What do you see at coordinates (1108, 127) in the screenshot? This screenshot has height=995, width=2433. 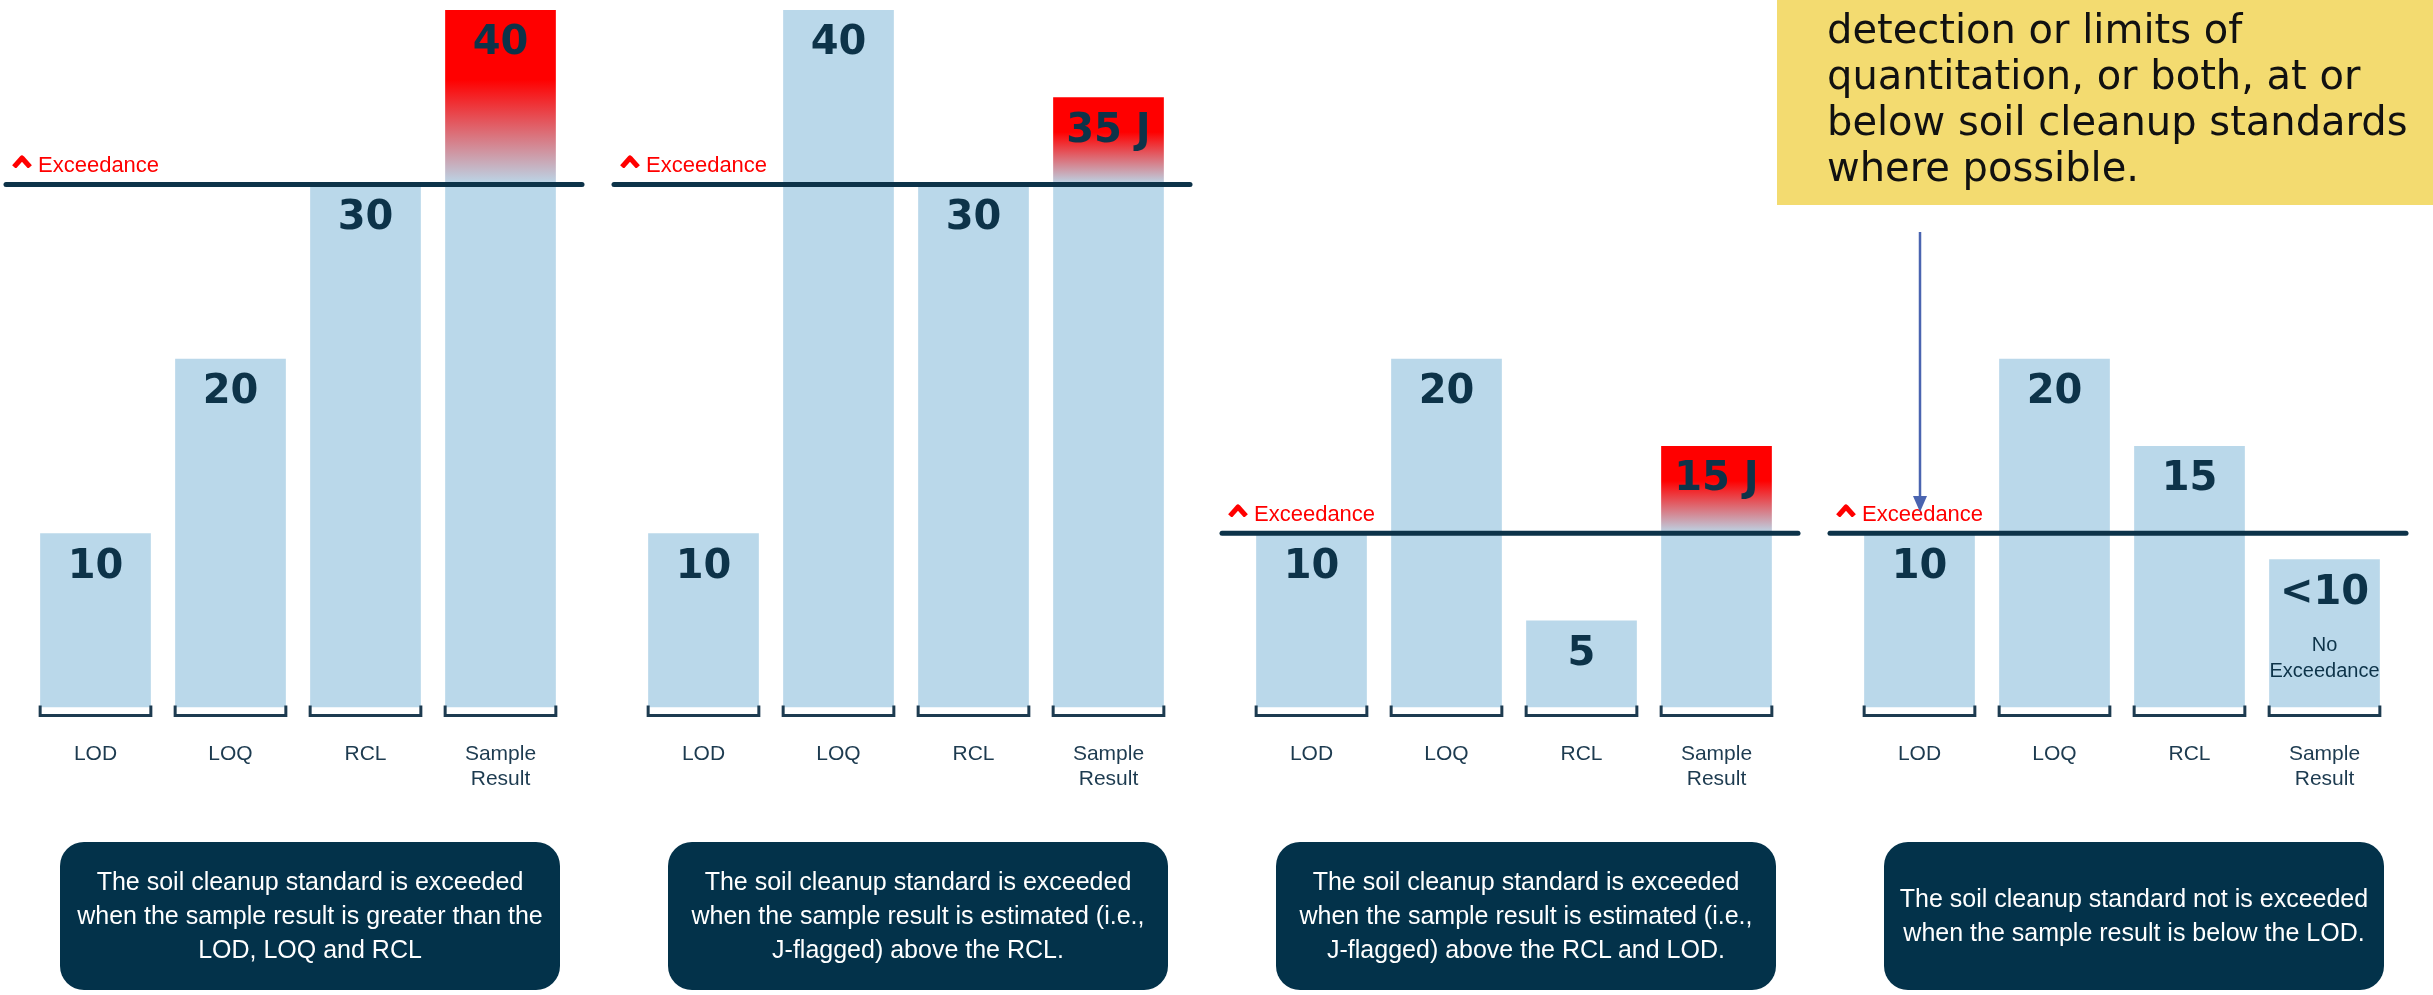 I see `data-label: 35 J` at bounding box center [1108, 127].